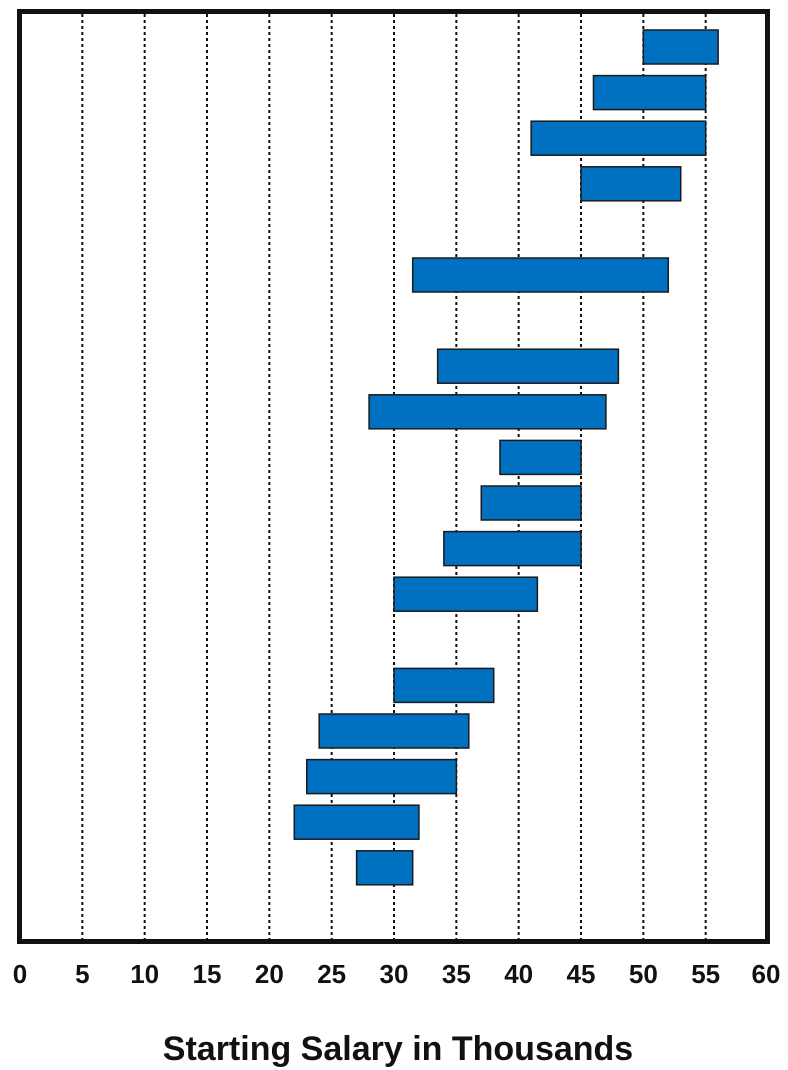  Describe the element at coordinates (518, 974) in the screenshot. I see `x-tick-label-40: 40` at that location.